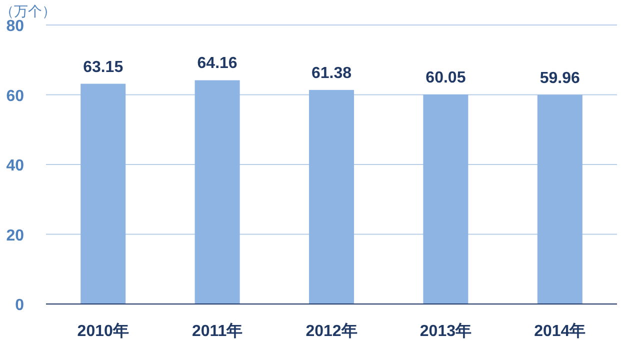 This screenshot has width=621, height=343. I want to click on data-label: 63.15, so click(103, 67).